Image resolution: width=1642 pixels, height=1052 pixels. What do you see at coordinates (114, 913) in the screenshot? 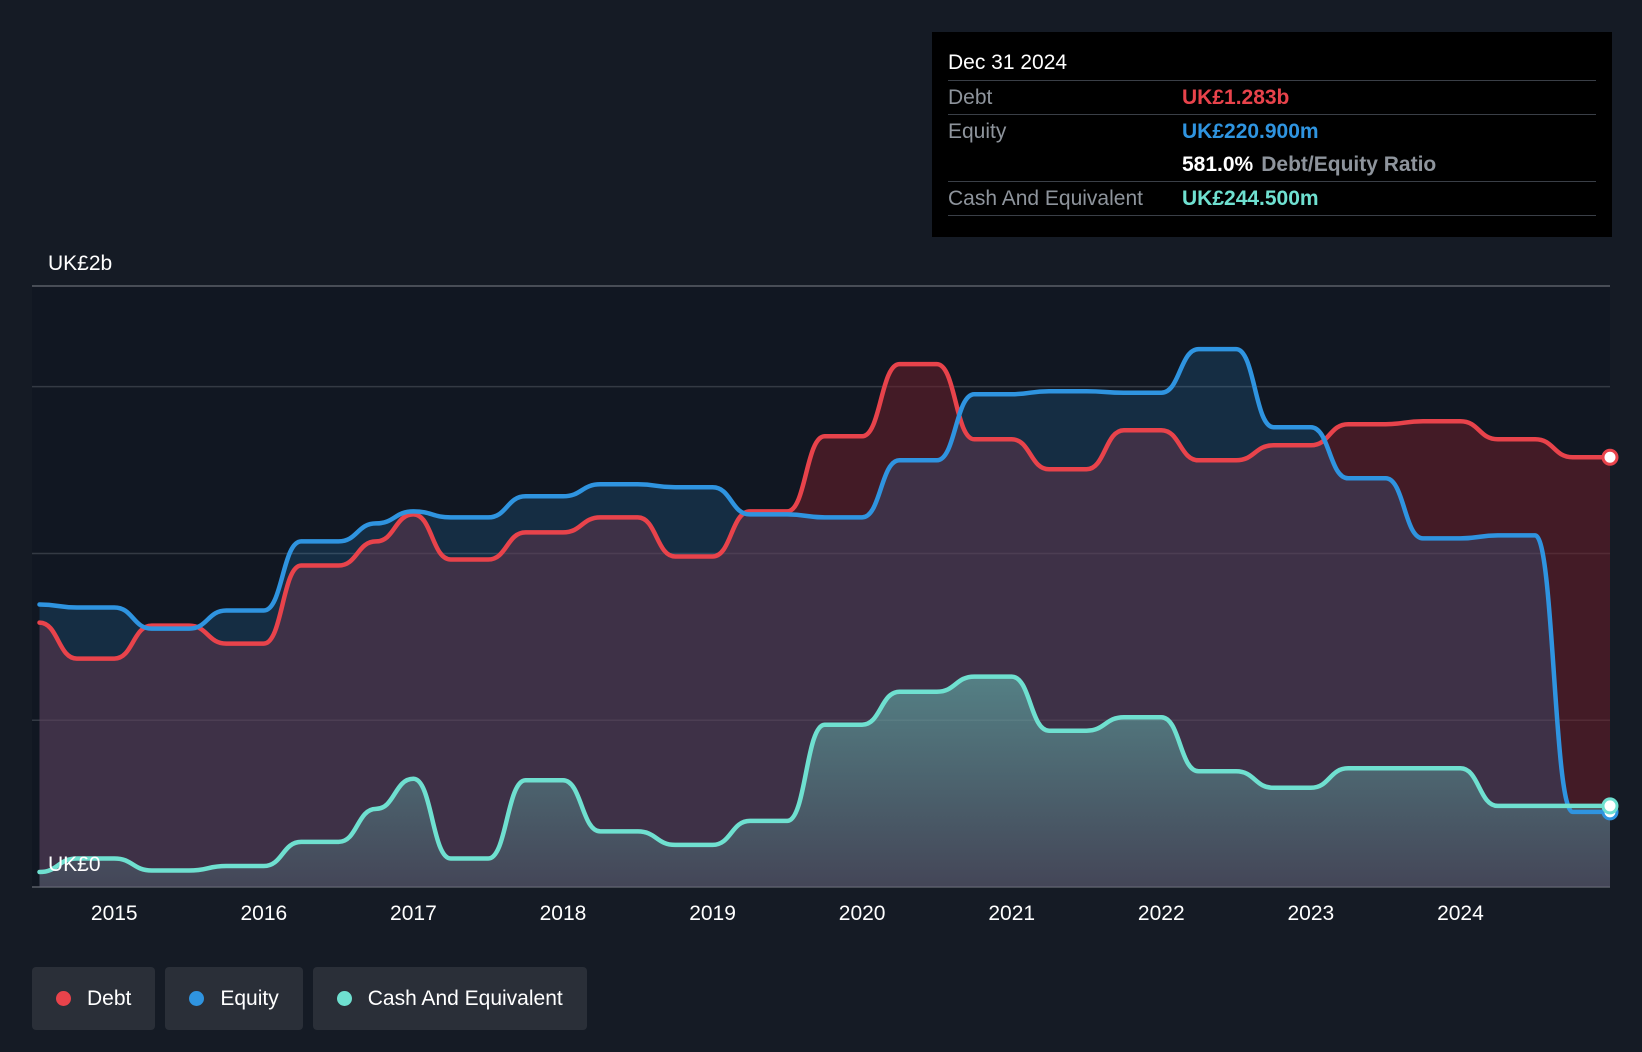
I see `x-tick-label: 2015` at bounding box center [114, 913].